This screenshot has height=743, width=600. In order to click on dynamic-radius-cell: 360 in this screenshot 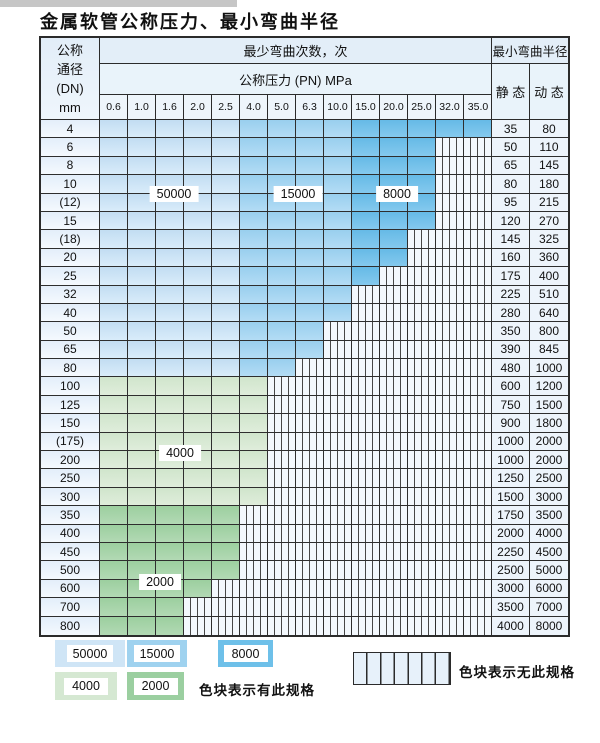, I will do `click(549, 258)`.